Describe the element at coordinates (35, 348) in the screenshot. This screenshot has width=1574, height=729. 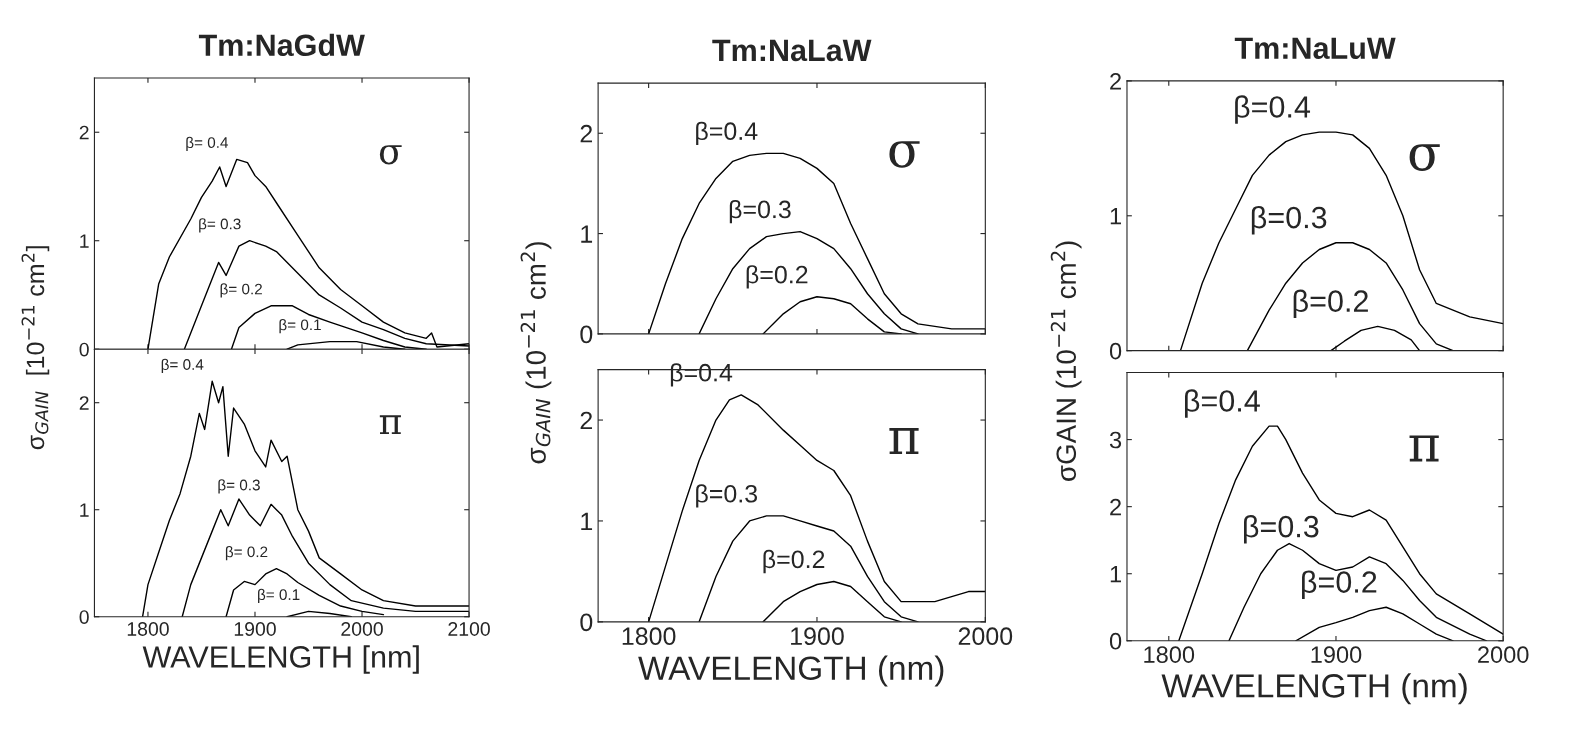
I see `y-axis-title: σ$_{GAIN}$ [10$^{−21}$ cm$^{2}$]` at that location.